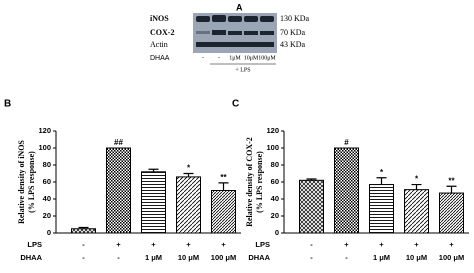 The height and width of the screenshot is (273, 474). What do you see at coordinates (295, 18) in the screenshot?
I see `size-label: 130 KDa` at bounding box center [295, 18].